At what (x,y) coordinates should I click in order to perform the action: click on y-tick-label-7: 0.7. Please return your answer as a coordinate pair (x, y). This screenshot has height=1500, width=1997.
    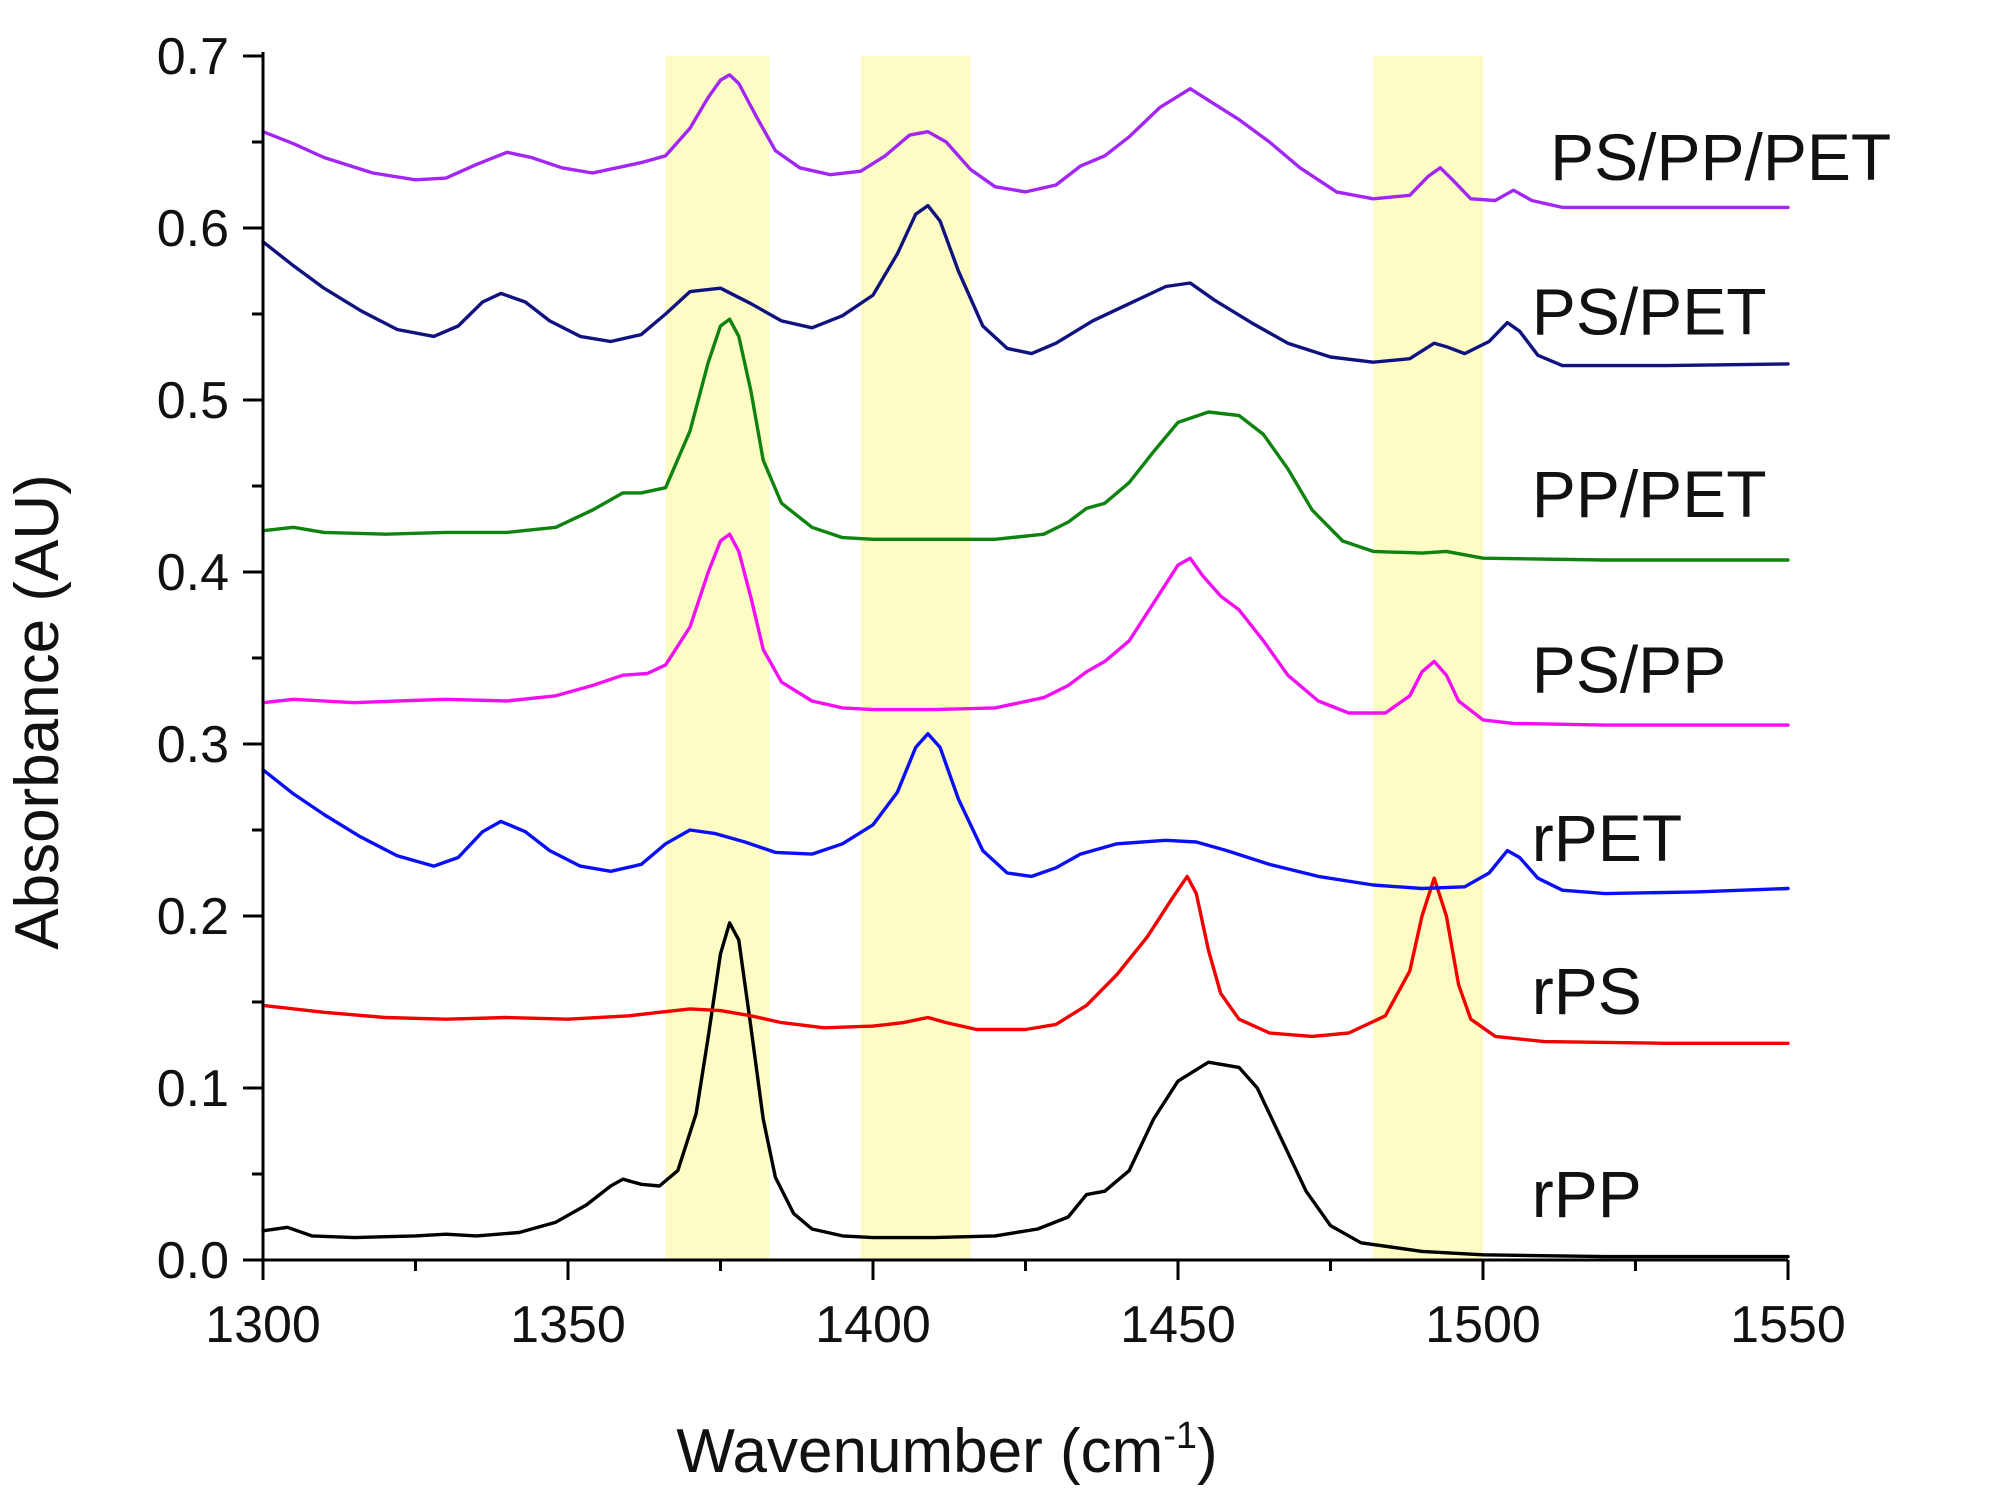
    Looking at the image, I should click on (193, 57).